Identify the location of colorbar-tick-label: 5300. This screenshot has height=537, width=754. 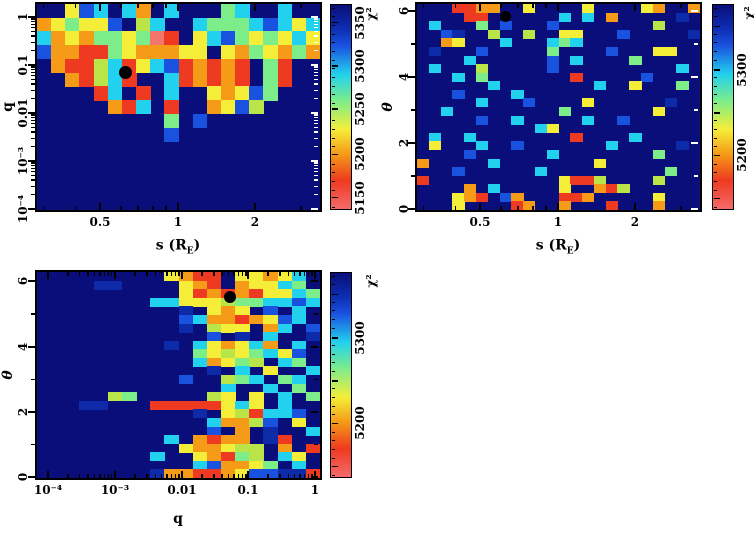
(360, 66).